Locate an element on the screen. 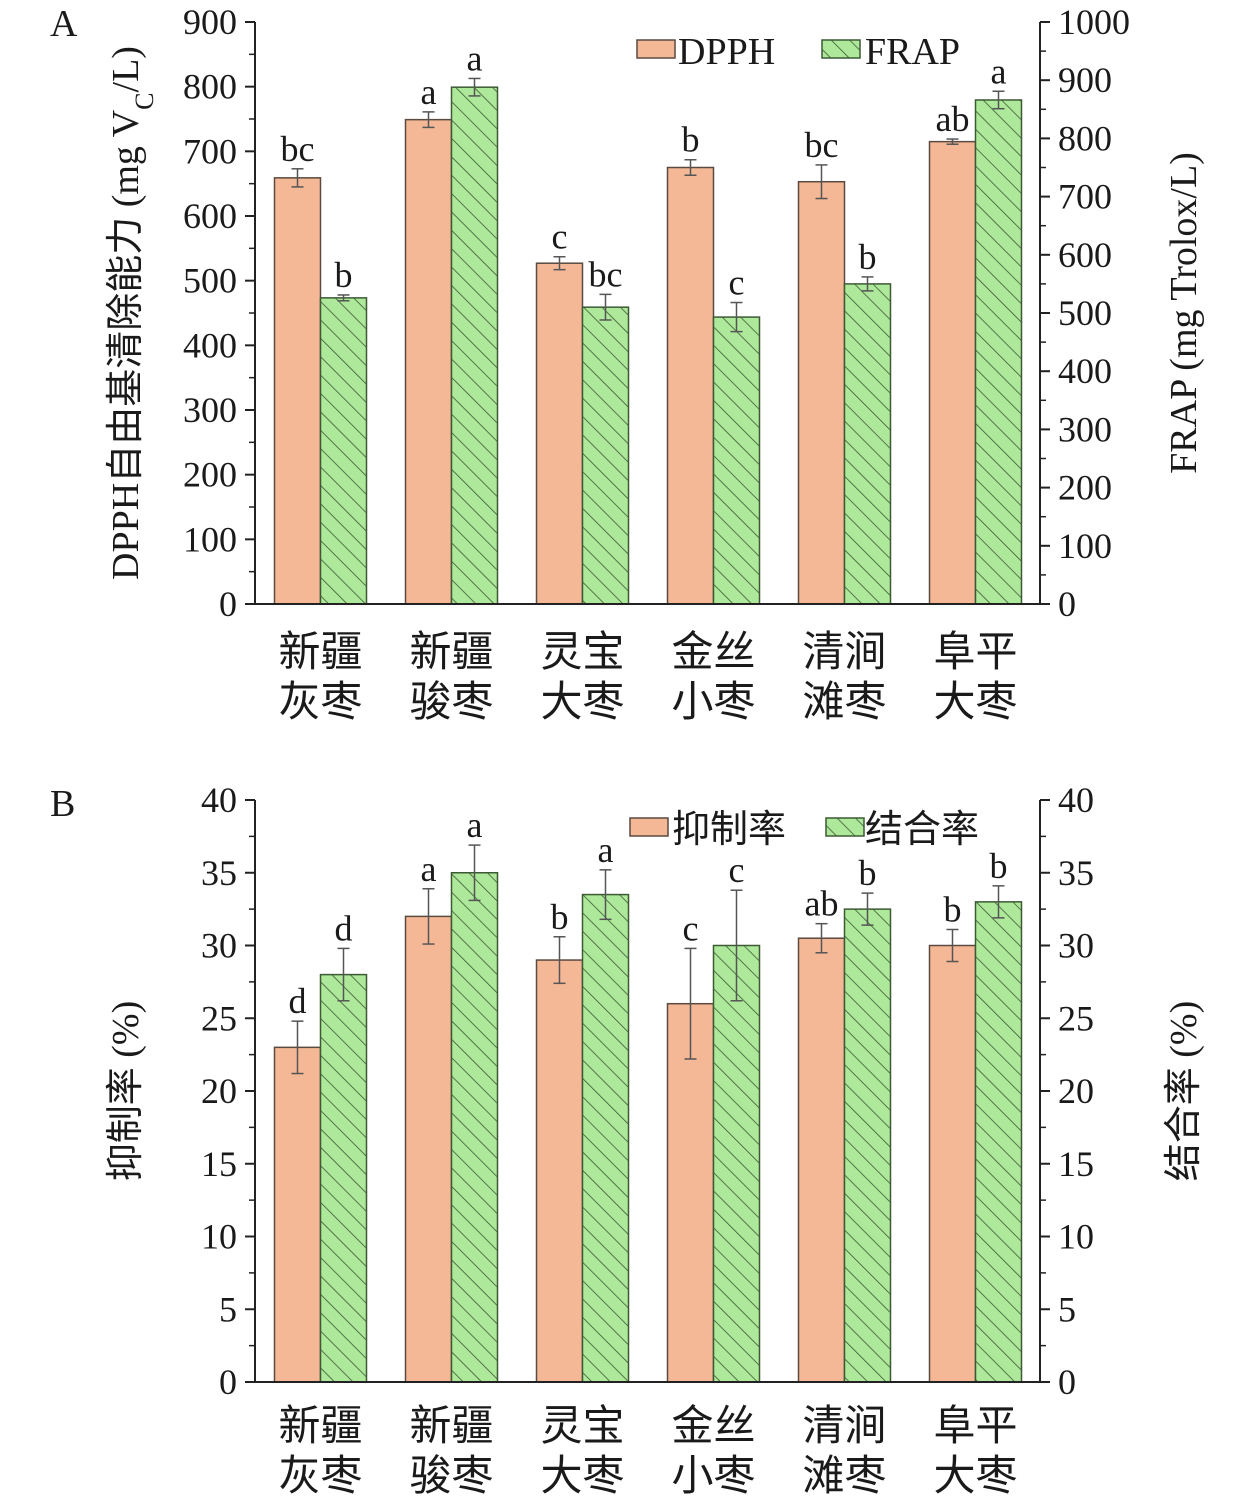 The height and width of the screenshot is (1511, 1260). y-tick-label-right-8: 800 is located at coordinates (1085, 138).